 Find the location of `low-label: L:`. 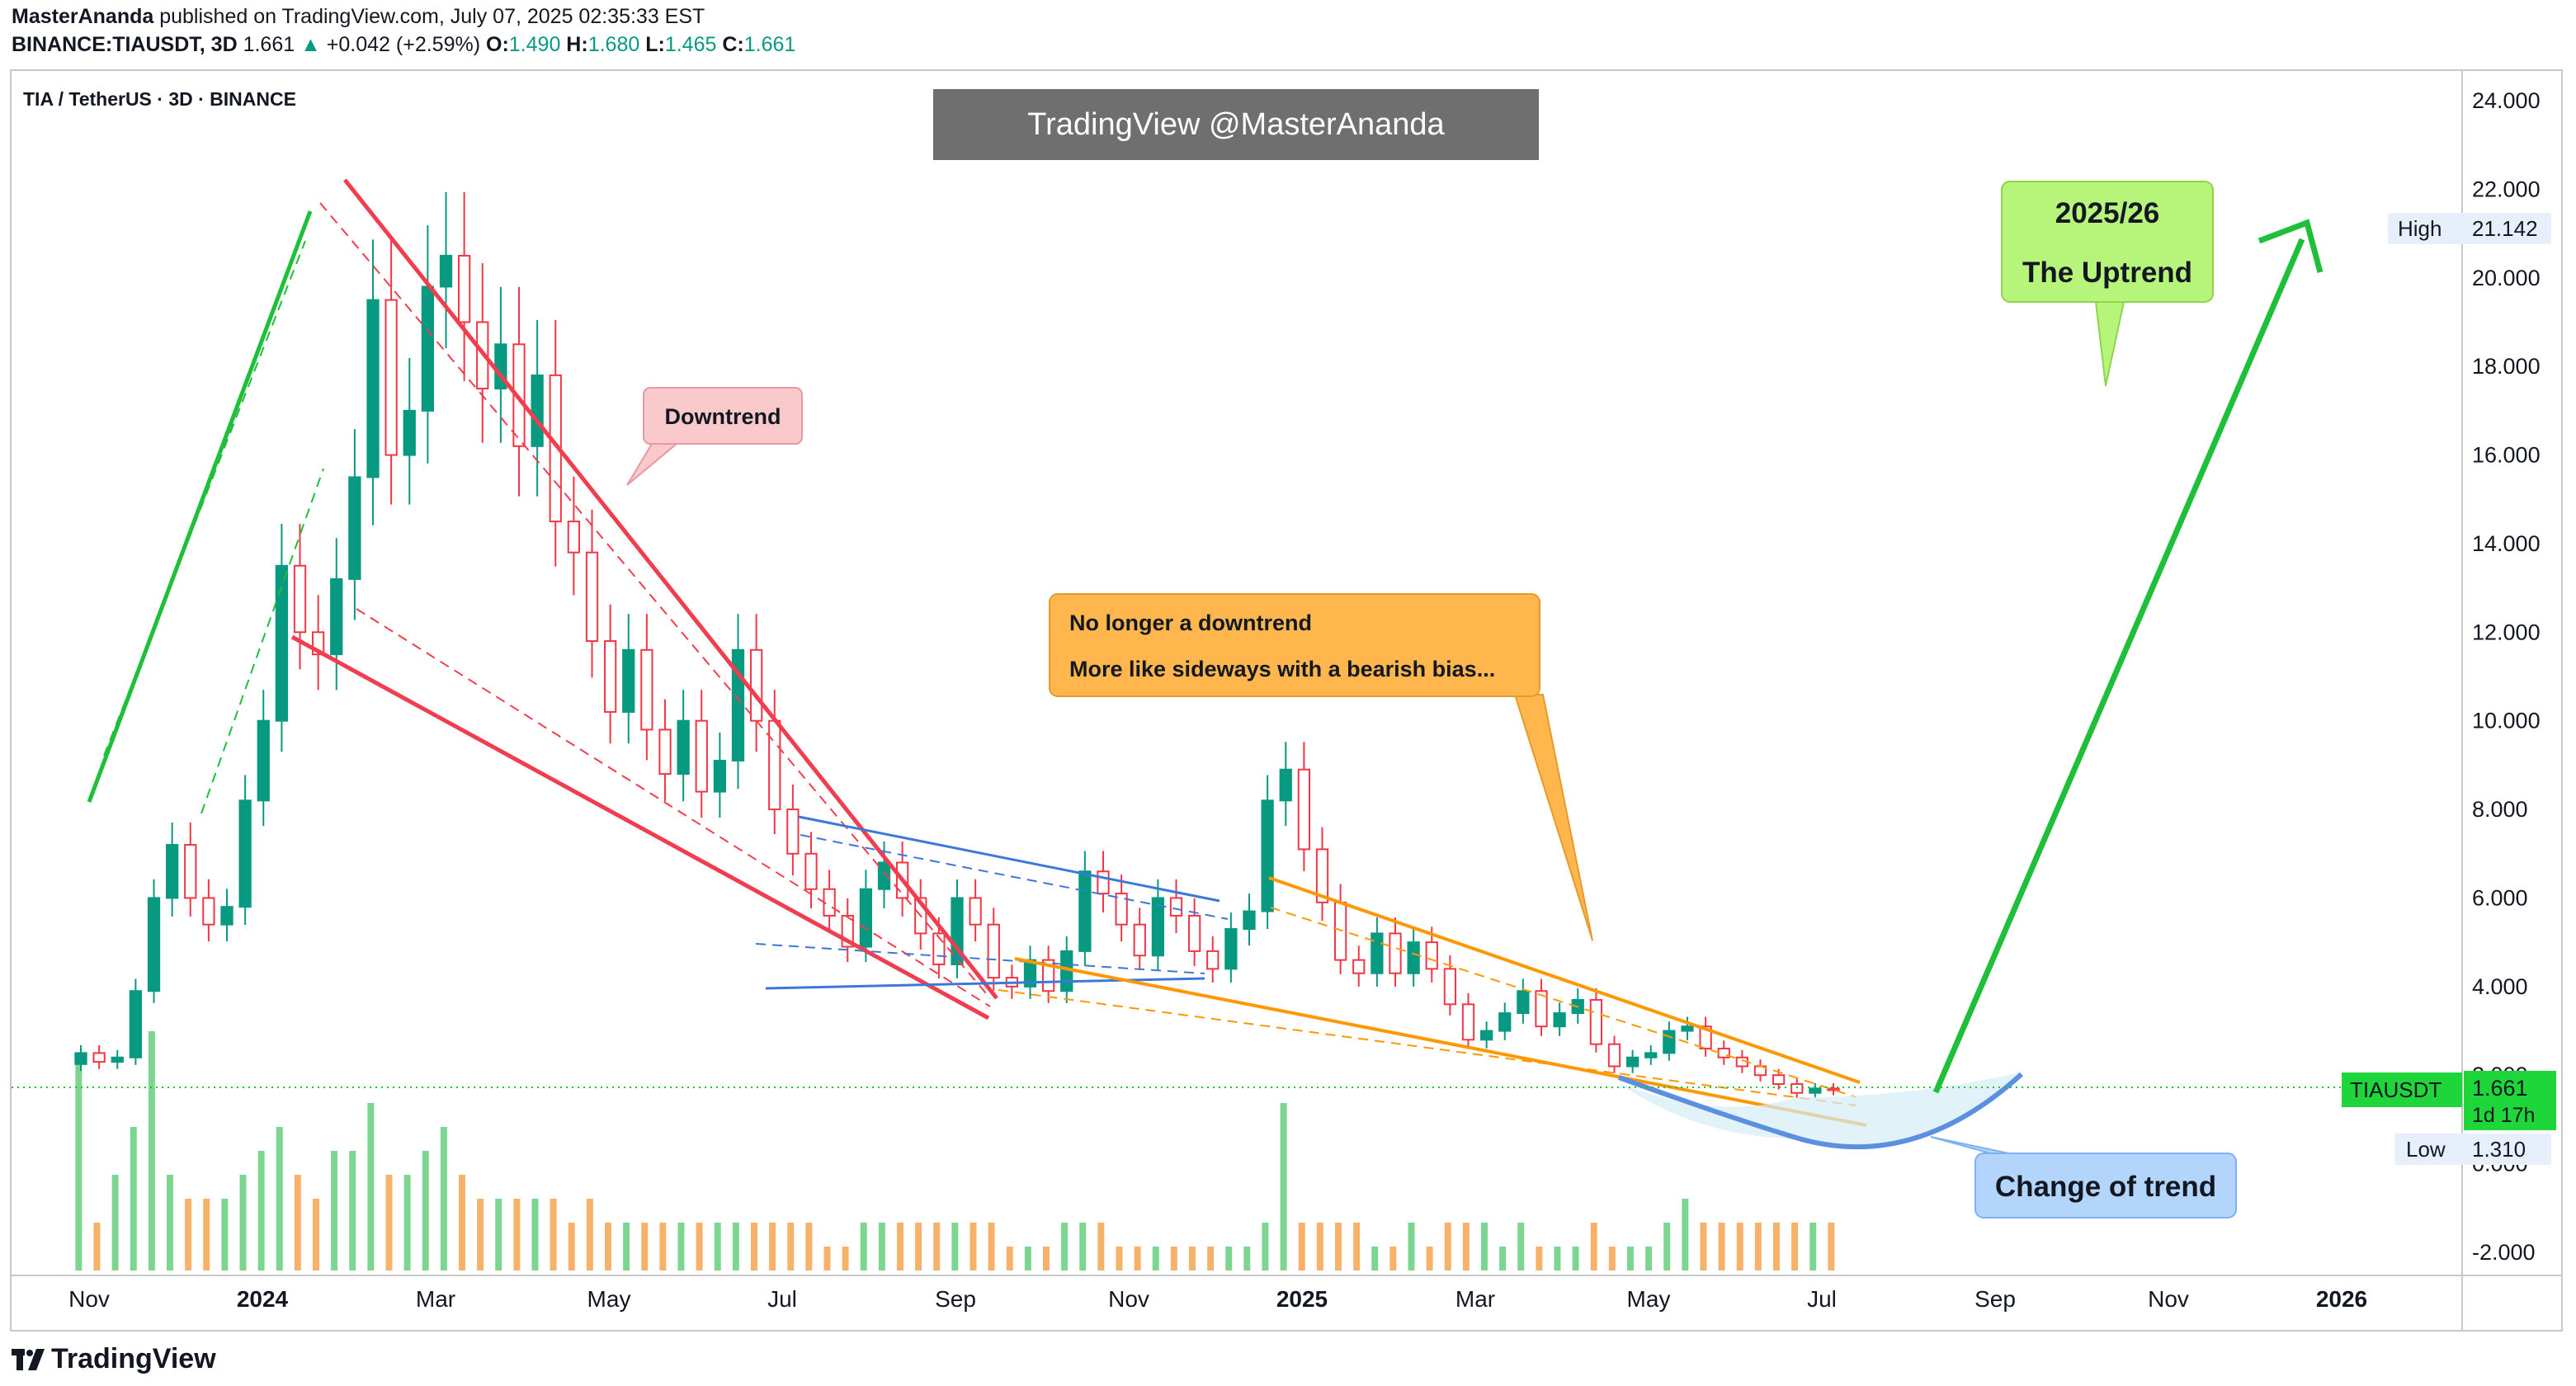

low-label: L: is located at coordinates (655, 44).